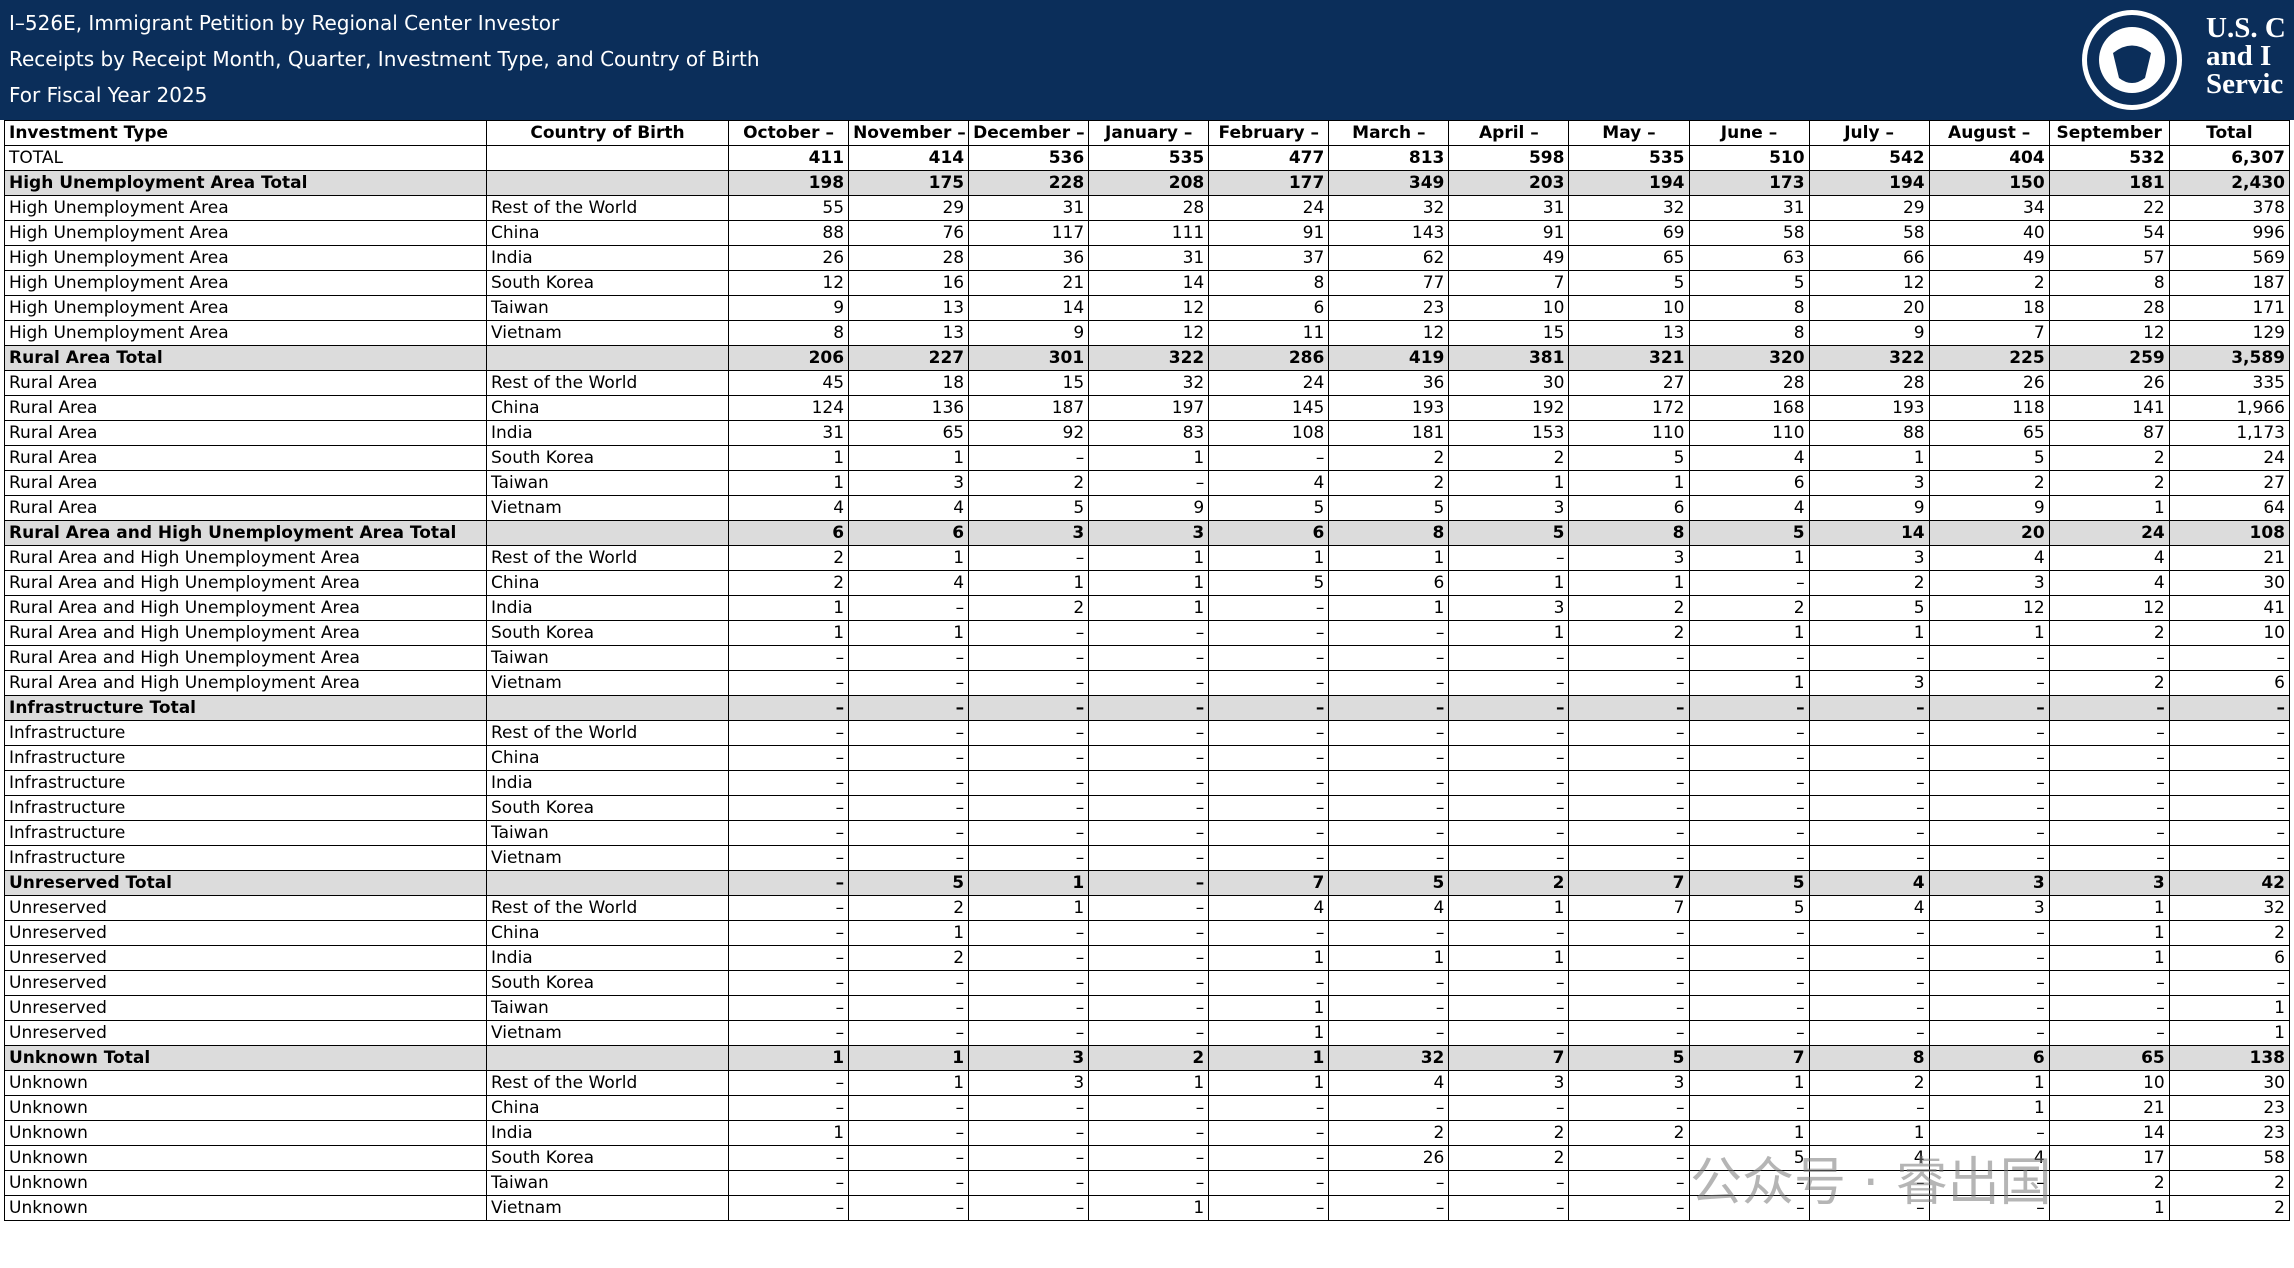  I want to click on value-cell: 58, so click(1749, 233).